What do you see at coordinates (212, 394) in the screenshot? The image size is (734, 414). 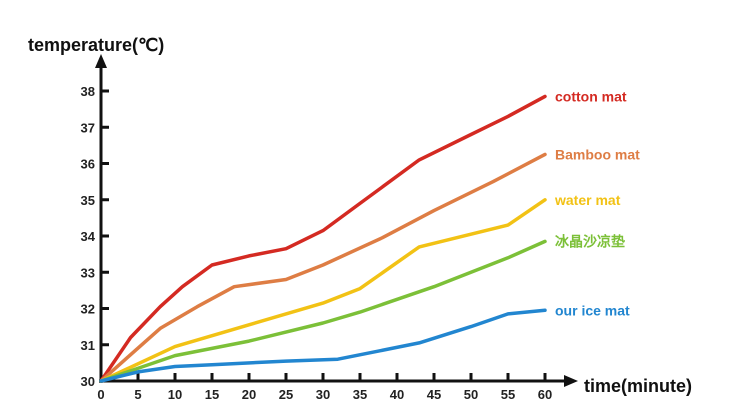 I see `x-tick-label: 15` at bounding box center [212, 394].